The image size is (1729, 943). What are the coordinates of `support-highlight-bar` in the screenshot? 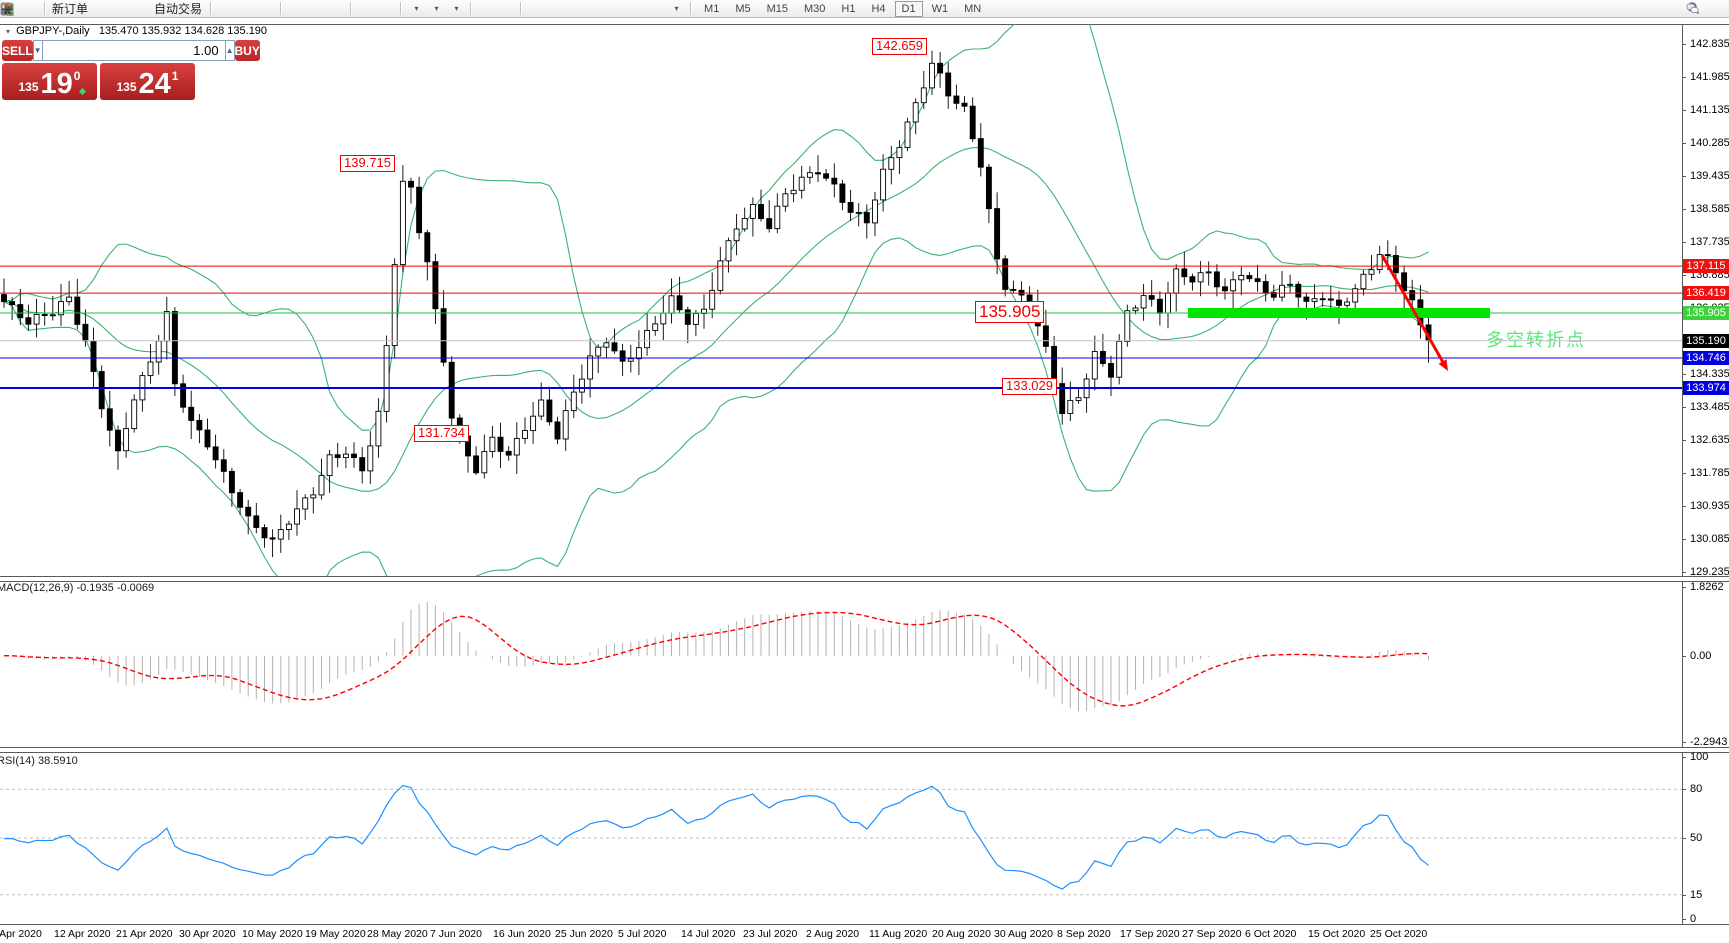 It's located at (1339, 313).